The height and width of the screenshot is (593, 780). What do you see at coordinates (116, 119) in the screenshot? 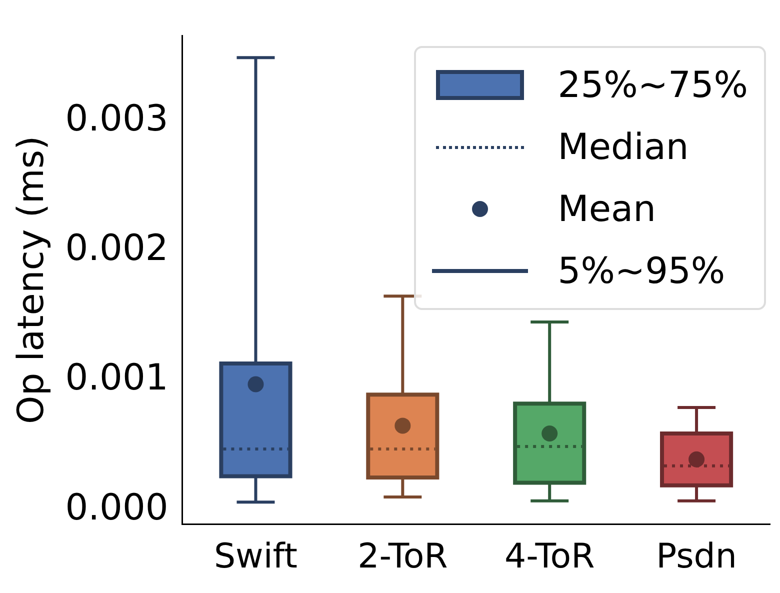
I see `y-tick-label: 0.003` at bounding box center [116, 119].